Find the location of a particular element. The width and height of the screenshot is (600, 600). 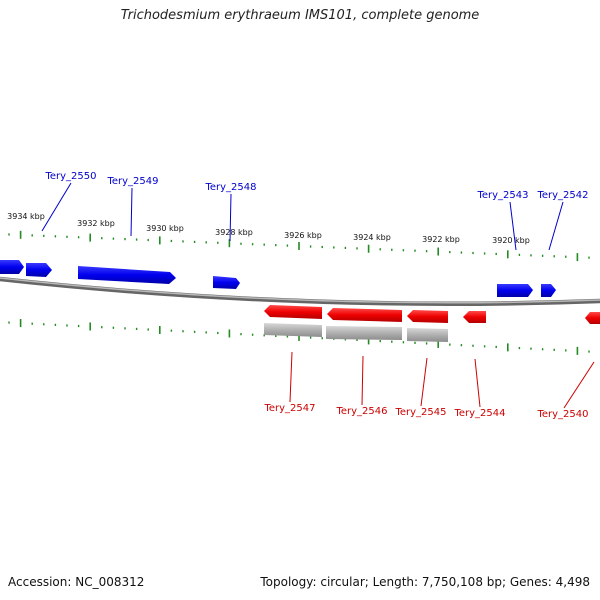

forward-genes is located at coordinates (278, 278).